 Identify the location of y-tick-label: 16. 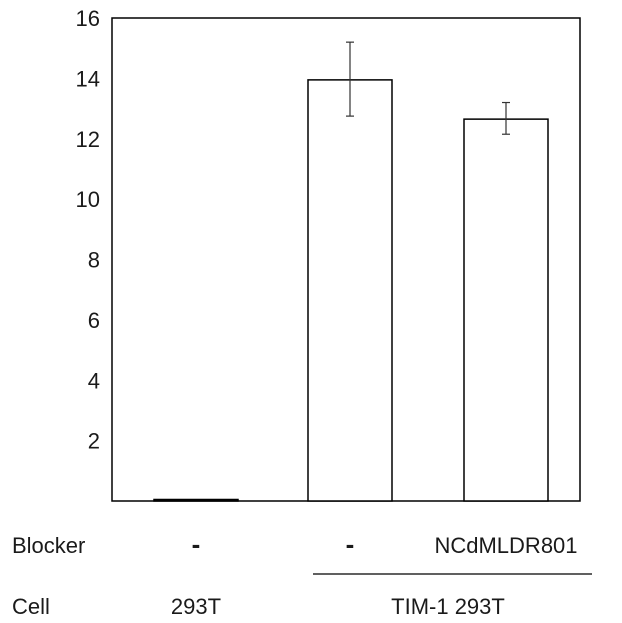
(88, 18).